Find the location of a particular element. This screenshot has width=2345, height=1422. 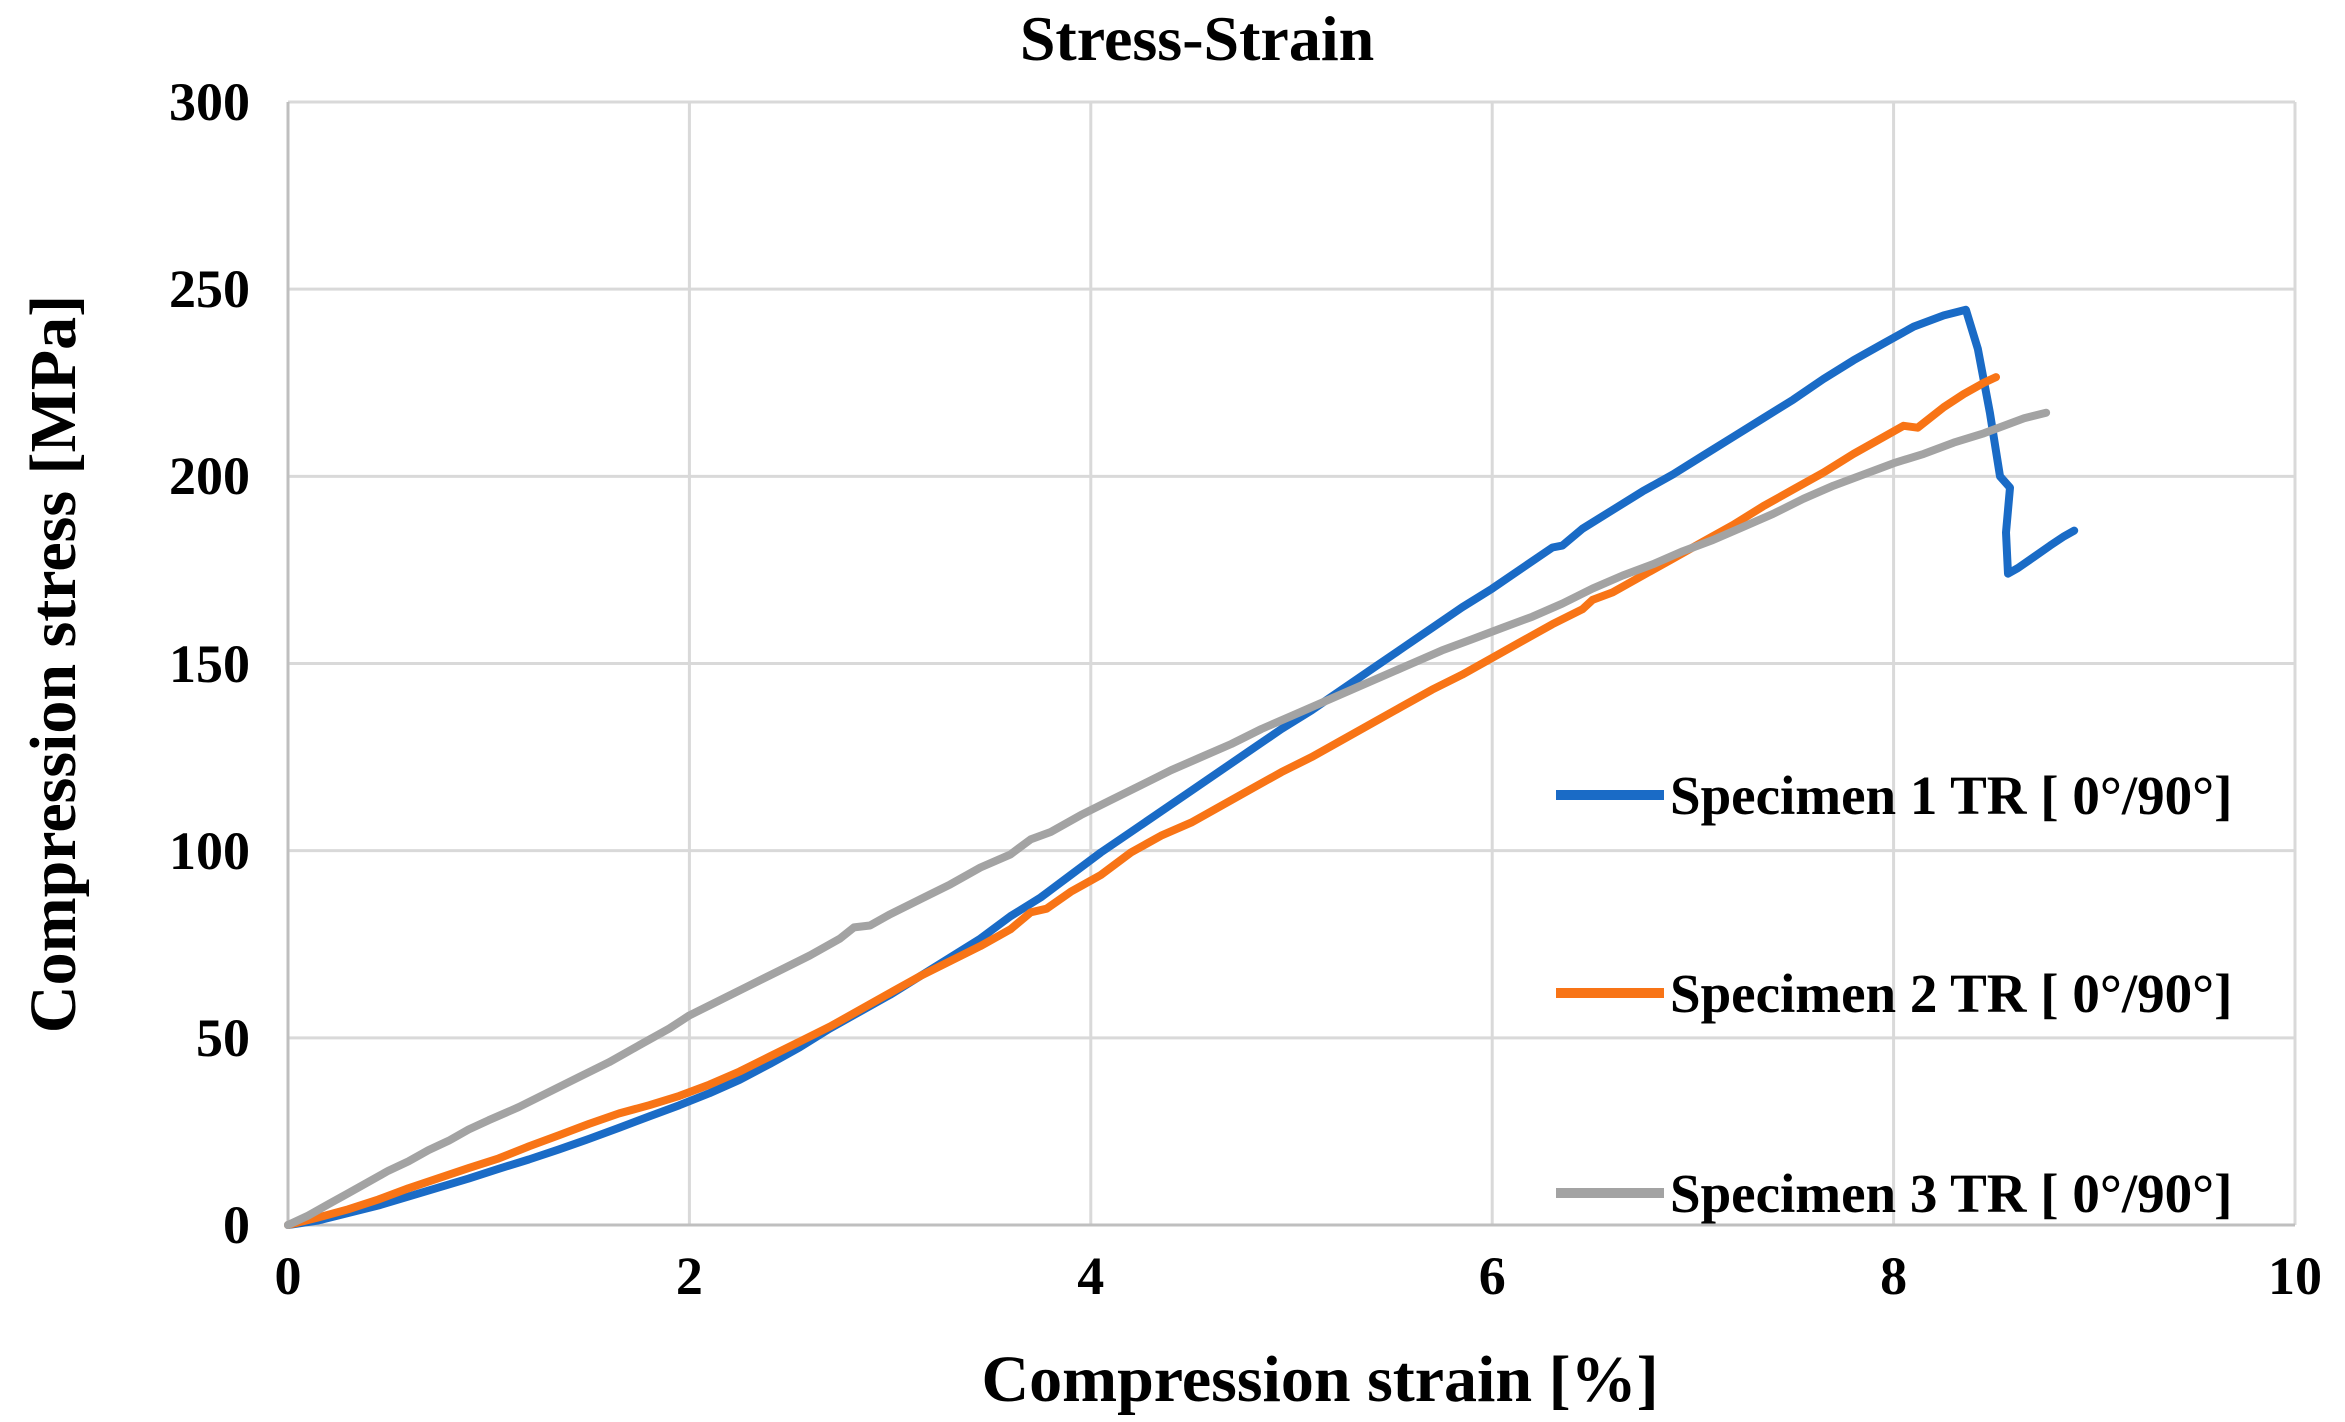

legend-item-1: Specimen 1 TR [ 0°/90°] is located at coordinates (1894, 795).